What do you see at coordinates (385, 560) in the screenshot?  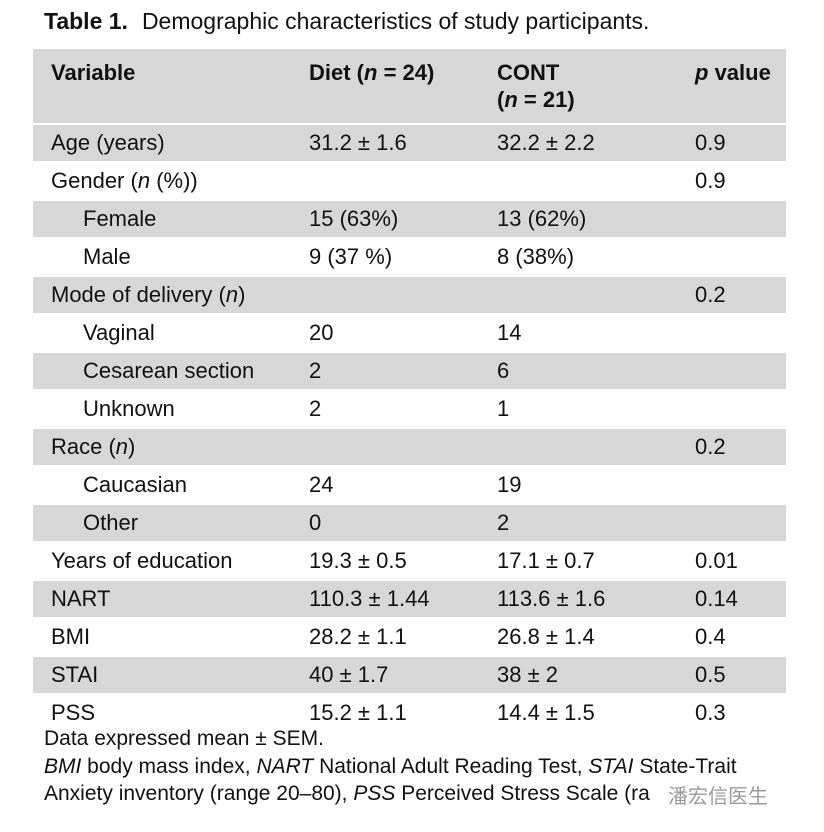 I see `cell-diet: 19.3 ± 0.5` at bounding box center [385, 560].